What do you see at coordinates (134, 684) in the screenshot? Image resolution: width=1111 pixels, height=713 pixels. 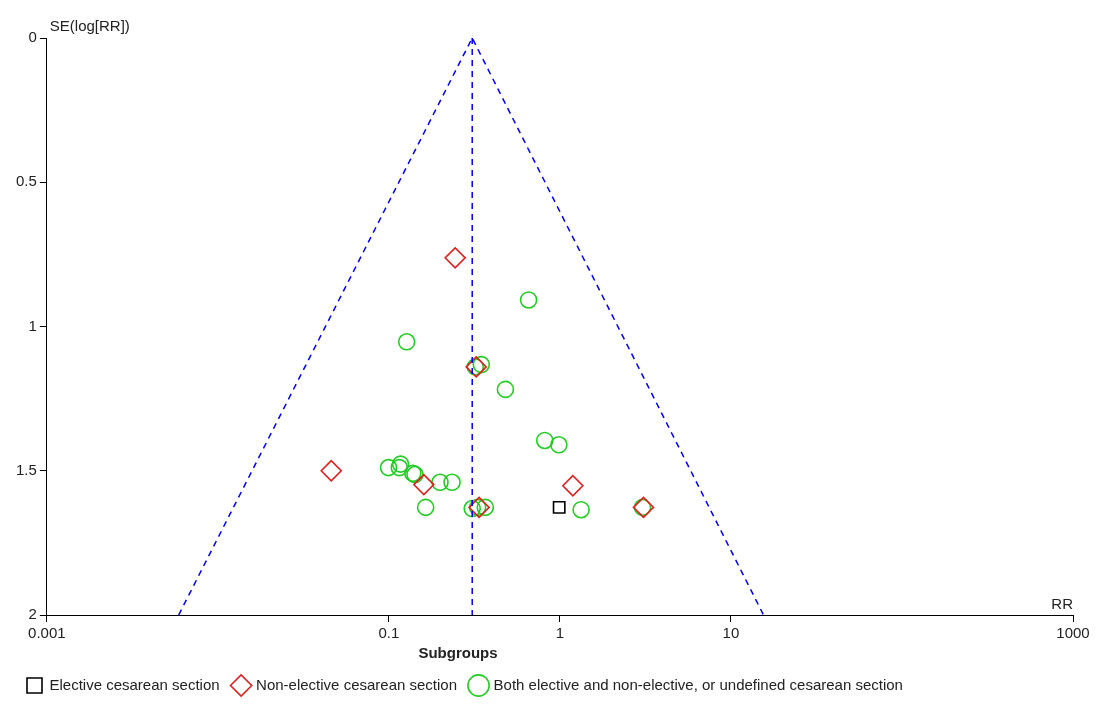 I see `legend-label: Elective cesarean section` at bounding box center [134, 684].